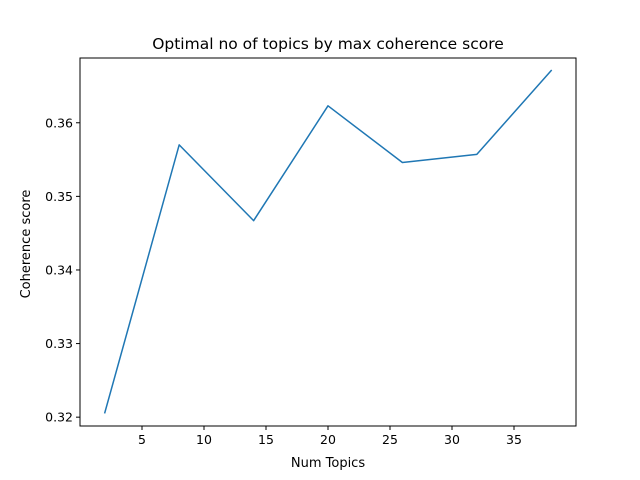 This screenshot has width=640, height=480. I want to click on x-tick-label-1: 10, so click(204, 439).